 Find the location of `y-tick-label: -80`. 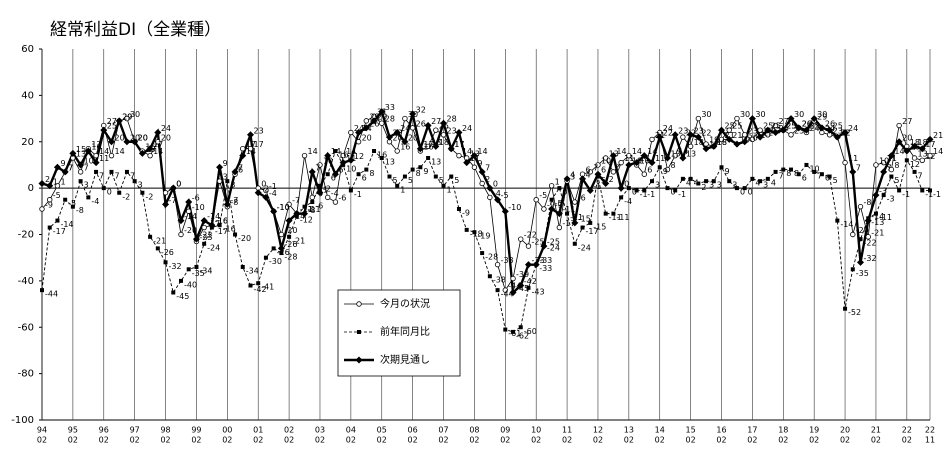

y-tick-label: -80 is located at coordinates (26, 374).